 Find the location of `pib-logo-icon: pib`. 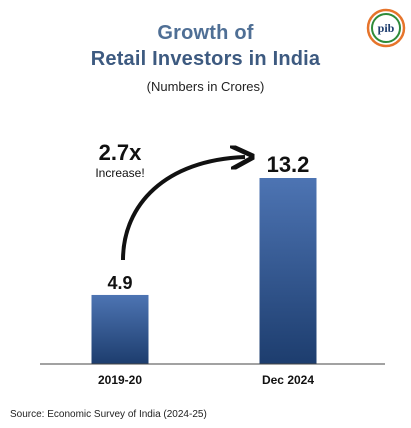

pib-logo-icon: pib is located at coordinates (386, 28).